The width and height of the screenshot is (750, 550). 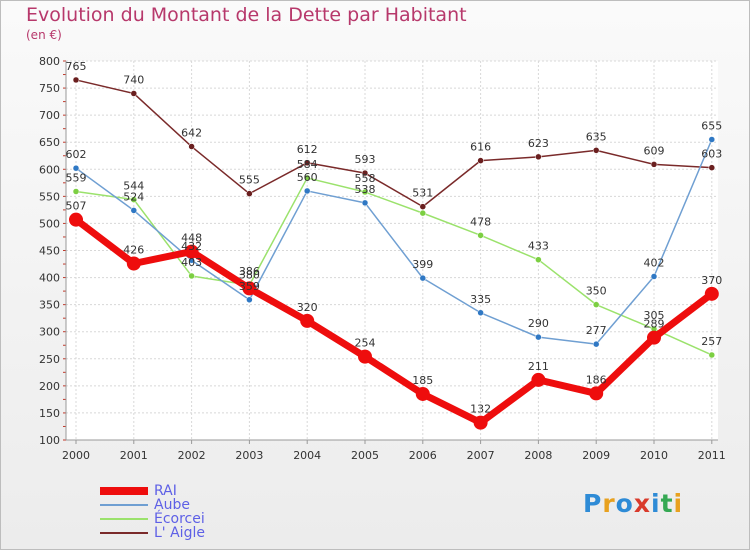 I want to click on data-label-l-aigle: 593, so click(x=365, y=159).